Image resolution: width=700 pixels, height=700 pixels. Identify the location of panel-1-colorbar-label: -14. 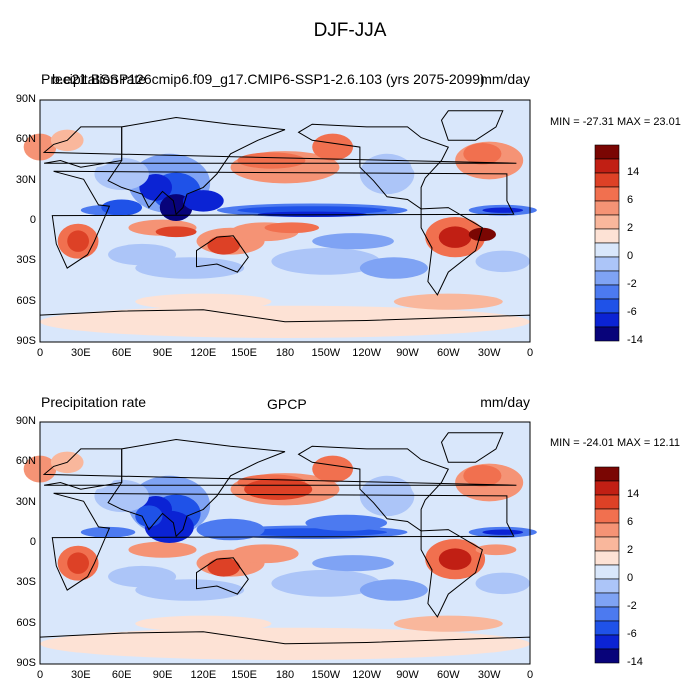
(635, 340).